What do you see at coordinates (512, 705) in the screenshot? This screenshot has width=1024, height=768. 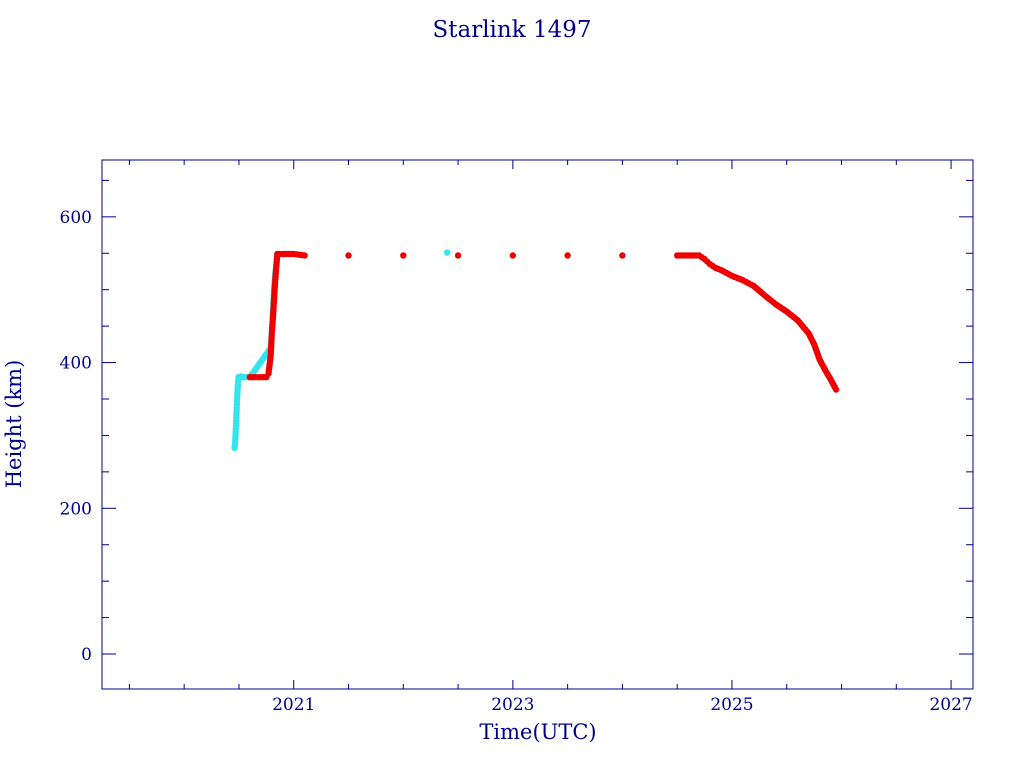 I see `x-tick-label: 2023` at bounding box center [512, 705].